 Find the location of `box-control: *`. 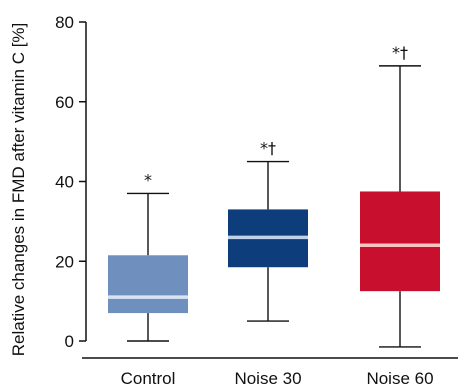

box-control: * is located at coordinates (148, 256).